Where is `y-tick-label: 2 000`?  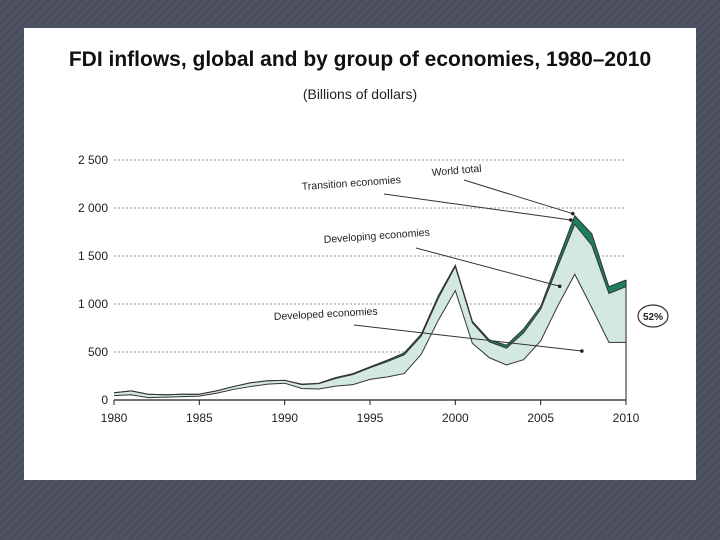
y-tick-label: 2 000 is located at coordinates (93, 208).